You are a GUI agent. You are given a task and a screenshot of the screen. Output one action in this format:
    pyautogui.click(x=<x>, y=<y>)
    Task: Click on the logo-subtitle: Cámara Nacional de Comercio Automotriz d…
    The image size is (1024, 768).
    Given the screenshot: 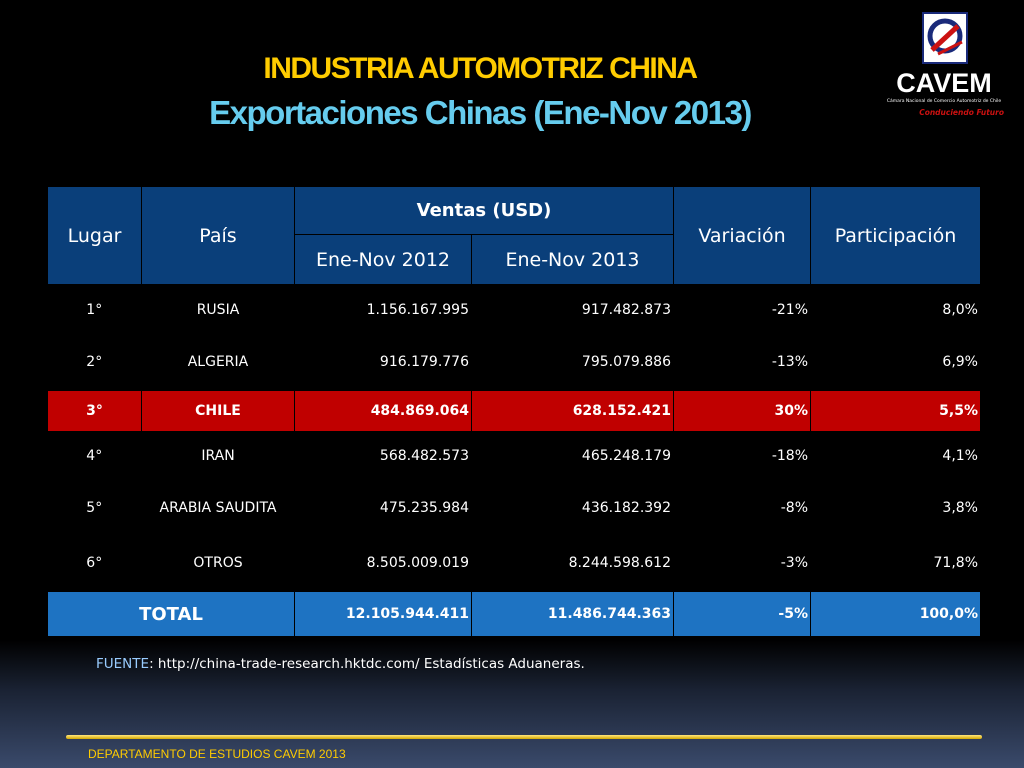 What is the action you would take?
    pyautogui.click(x=944, y=101)
    